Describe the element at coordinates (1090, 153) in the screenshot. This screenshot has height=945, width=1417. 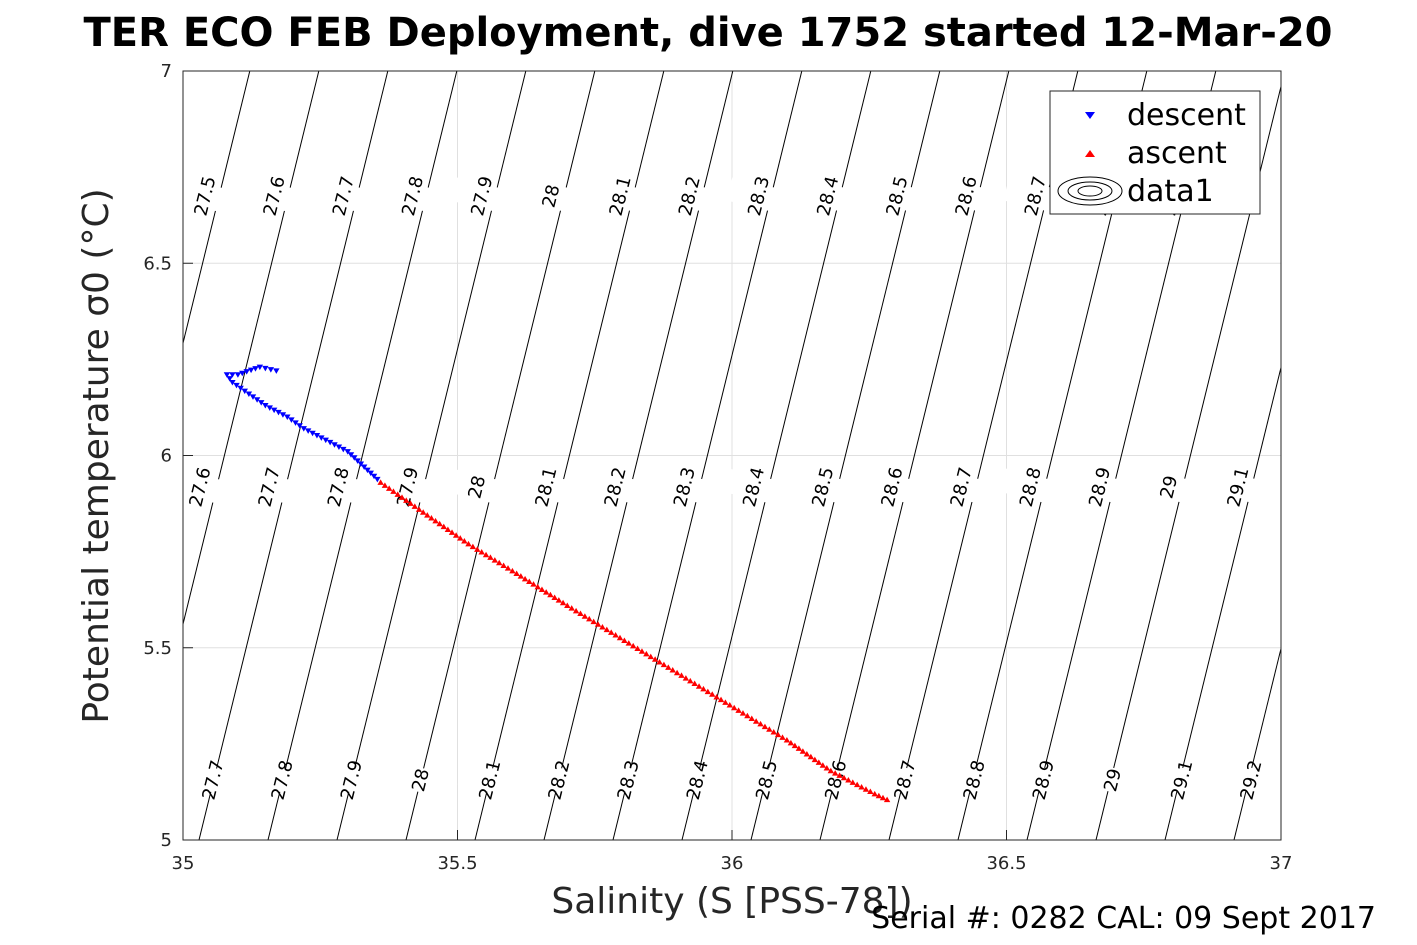
I see `legend-ascent-marker` at that location.